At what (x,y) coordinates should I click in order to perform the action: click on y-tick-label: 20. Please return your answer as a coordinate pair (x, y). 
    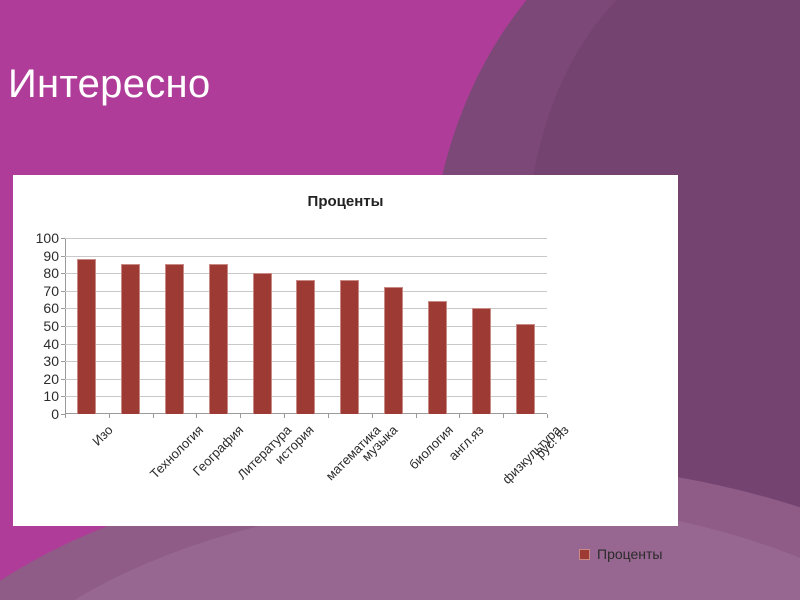
    Looking at the image, I should click on (51, 378).